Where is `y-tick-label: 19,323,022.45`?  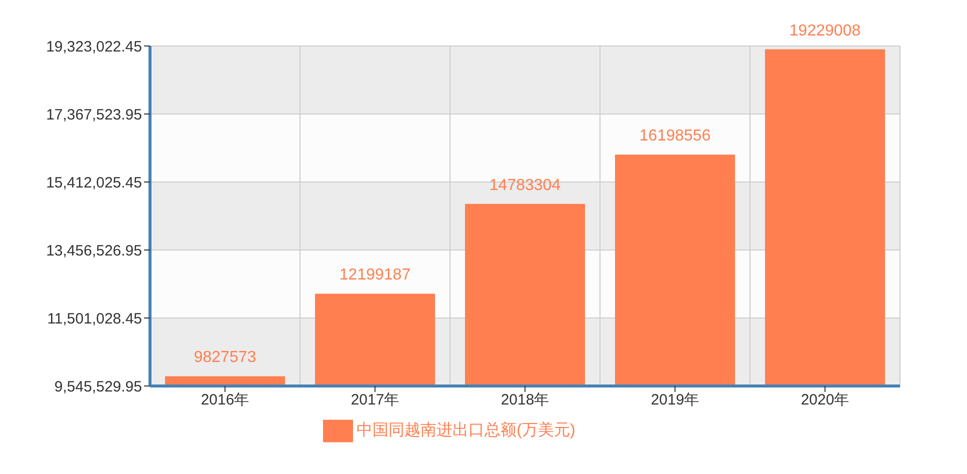
y-tick-label: 19,323,022.45 is located at coordinates (94, 47).